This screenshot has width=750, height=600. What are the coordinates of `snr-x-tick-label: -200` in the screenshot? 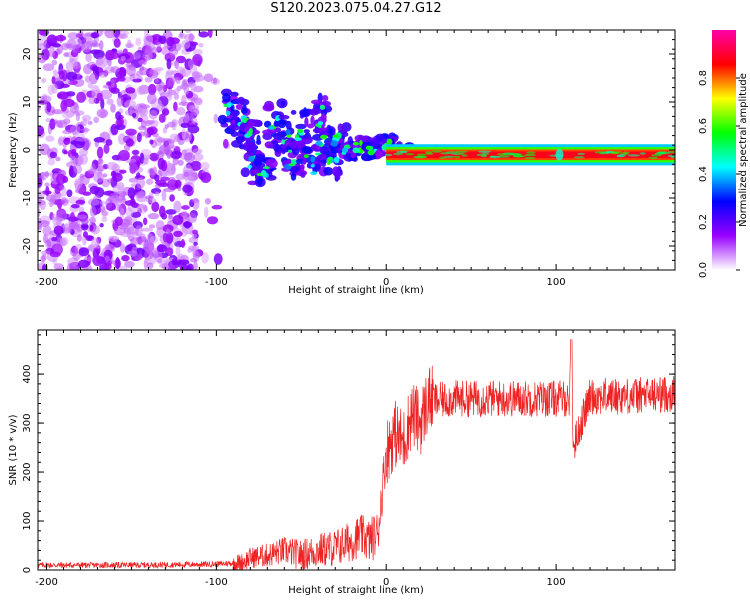 It's located at (46, 582).